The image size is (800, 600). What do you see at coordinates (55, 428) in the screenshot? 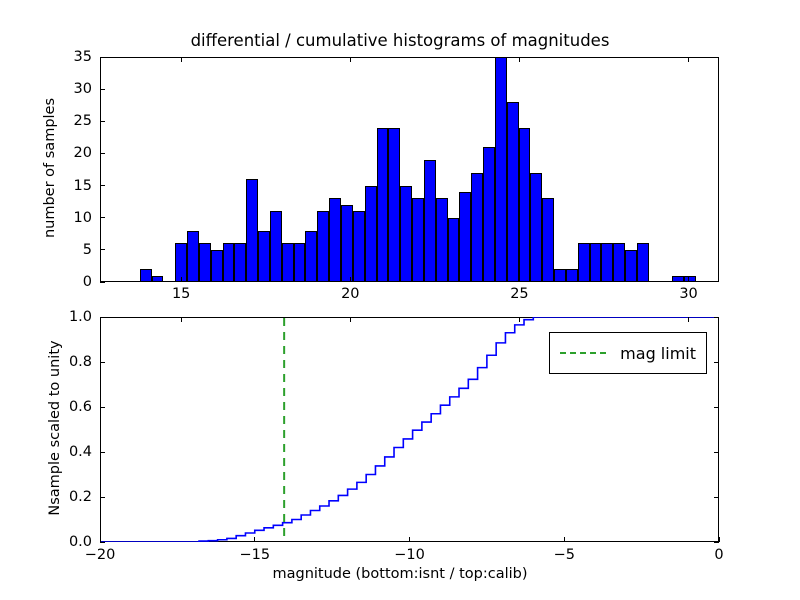
I see `bottom-panel-ylabel: Nsample scaled to unity` at bounding box center [55, 428].